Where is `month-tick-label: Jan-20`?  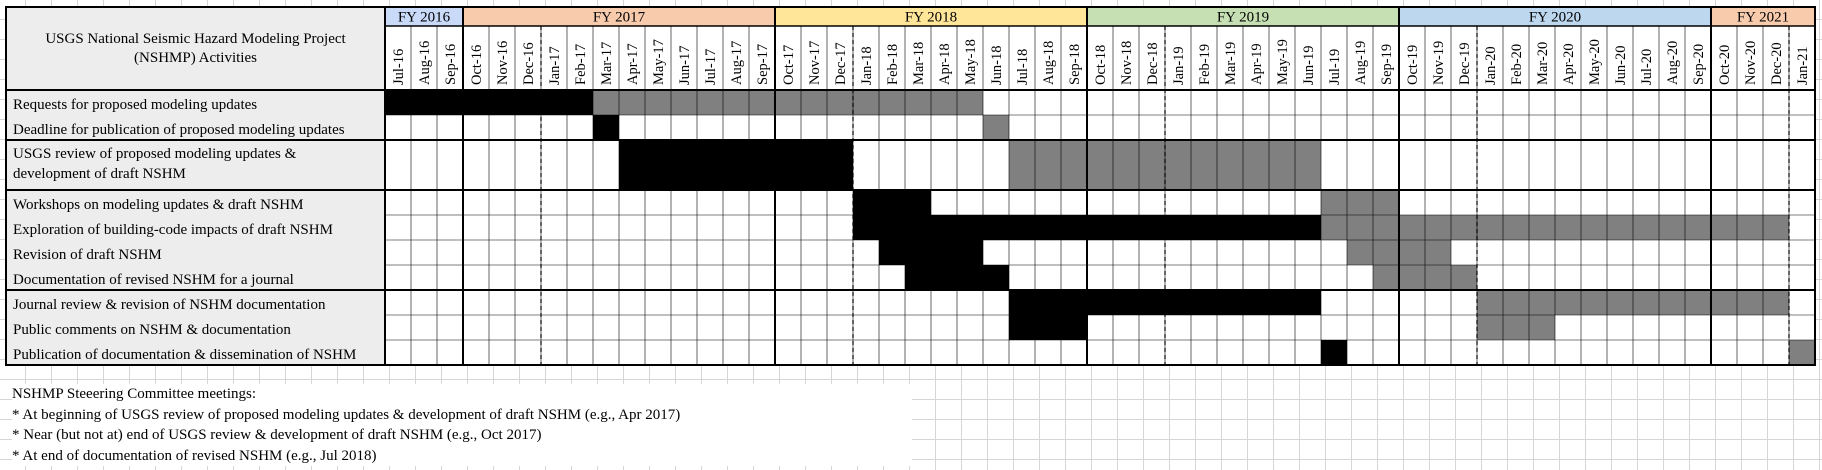 month-tick-label: Jan-20 is located at coordinates (1491, 65).